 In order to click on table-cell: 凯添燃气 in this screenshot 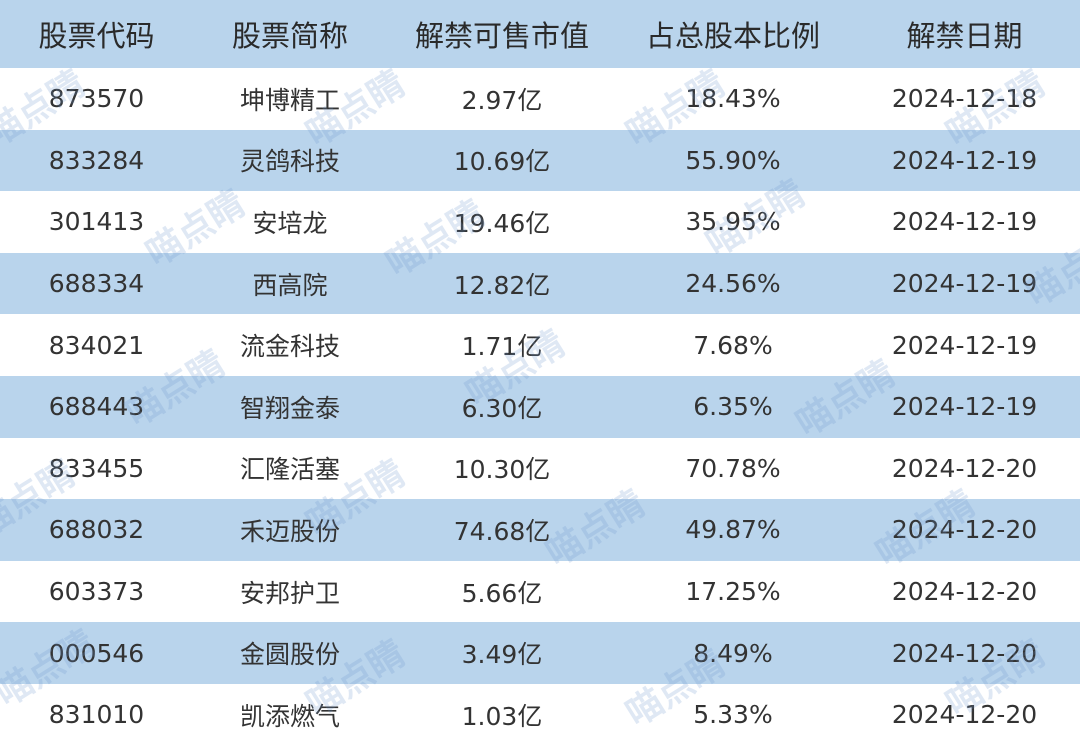, I will do `click(289, 716)`.